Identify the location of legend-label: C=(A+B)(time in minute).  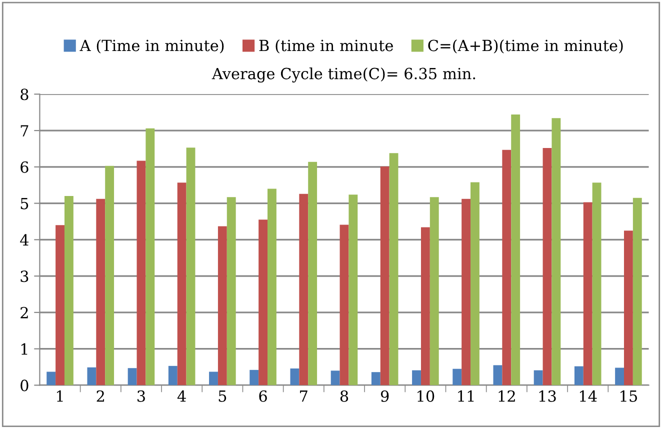
(525, 46).